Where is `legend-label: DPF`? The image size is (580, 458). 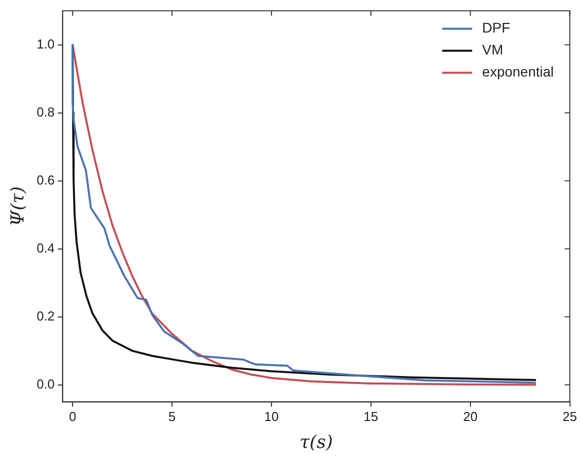 legend-label: DPF is located at coordinates (496, 28).